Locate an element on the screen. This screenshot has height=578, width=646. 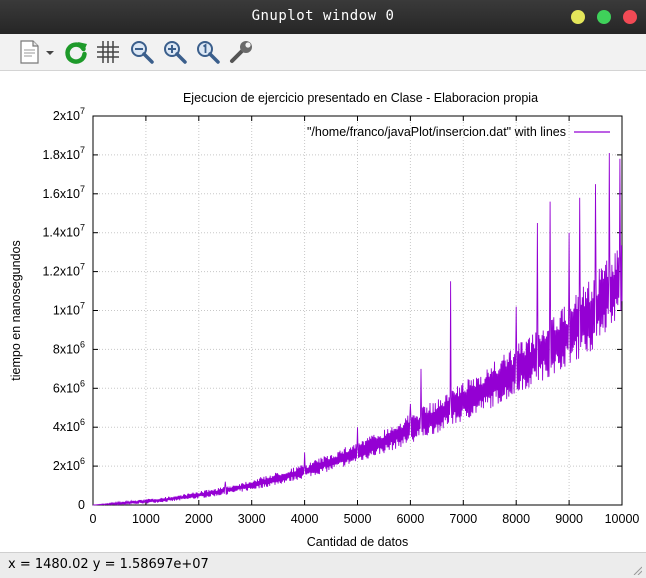
y-tick-label: 2x10⁷ is located at coordinates (69, 114).